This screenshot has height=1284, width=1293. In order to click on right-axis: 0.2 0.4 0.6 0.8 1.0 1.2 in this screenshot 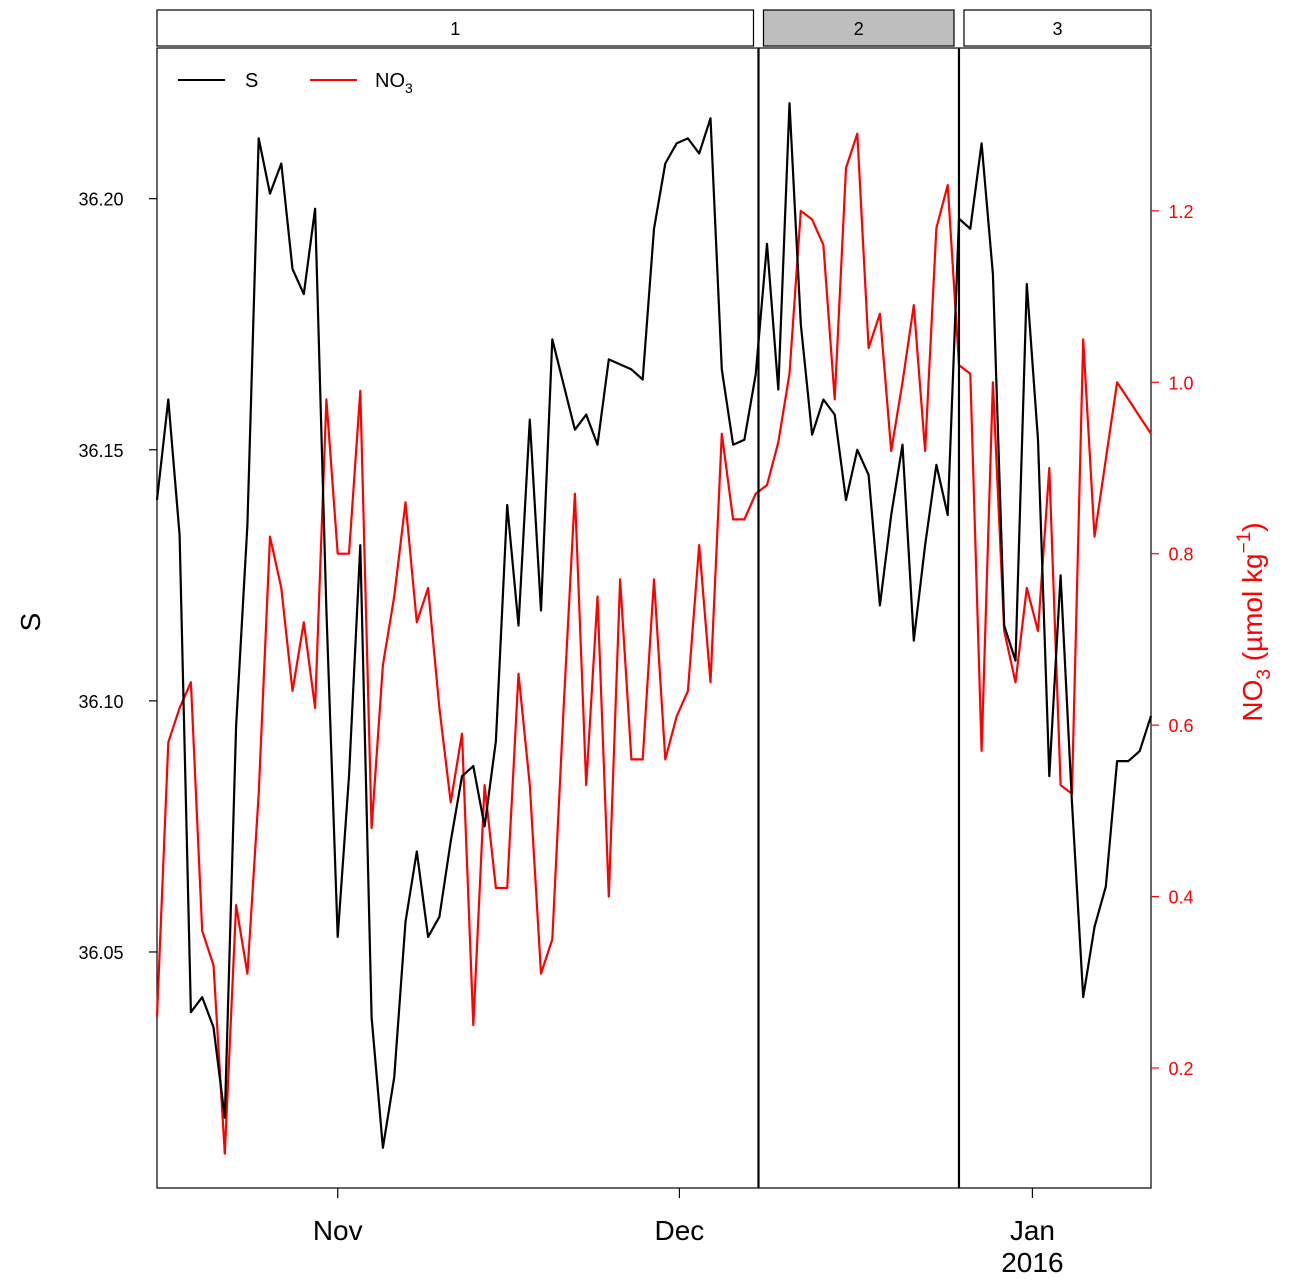, I will do `click(1172, 640)`.